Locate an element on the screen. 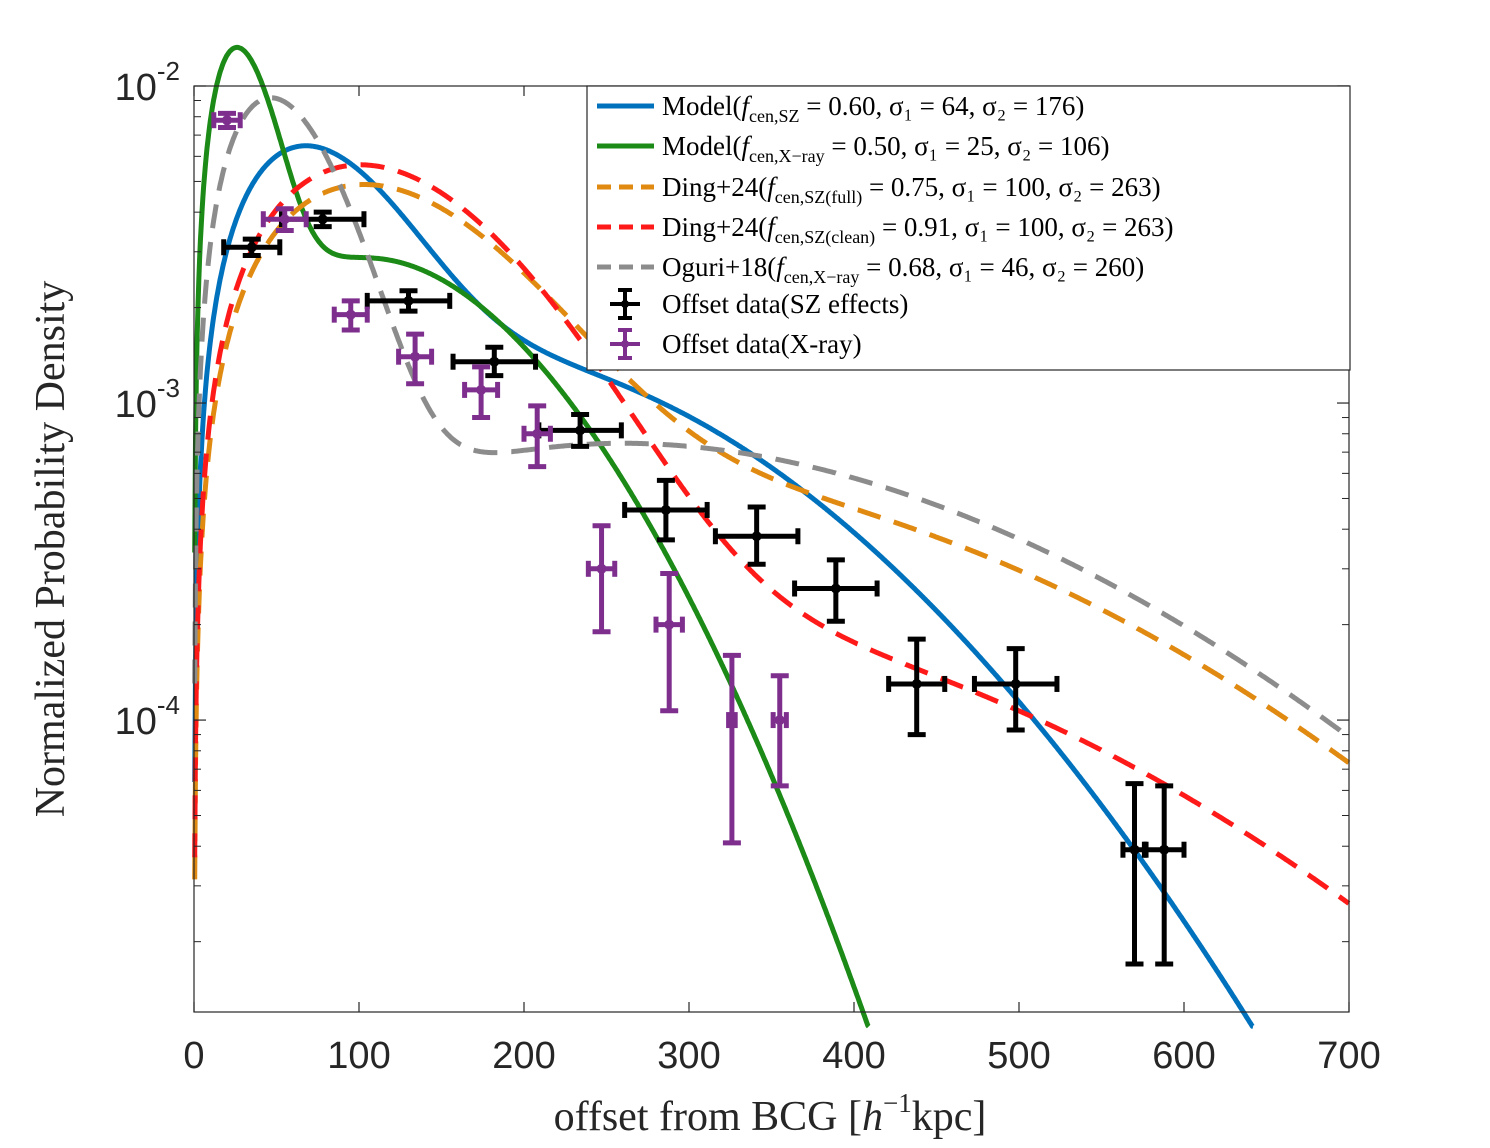 The image size is (1490, 1148). legend-label-1: Model(fcen,SZ = 0.60, σ₁ = 64, σ₂ = 176) is located at coordinates (873, 108).